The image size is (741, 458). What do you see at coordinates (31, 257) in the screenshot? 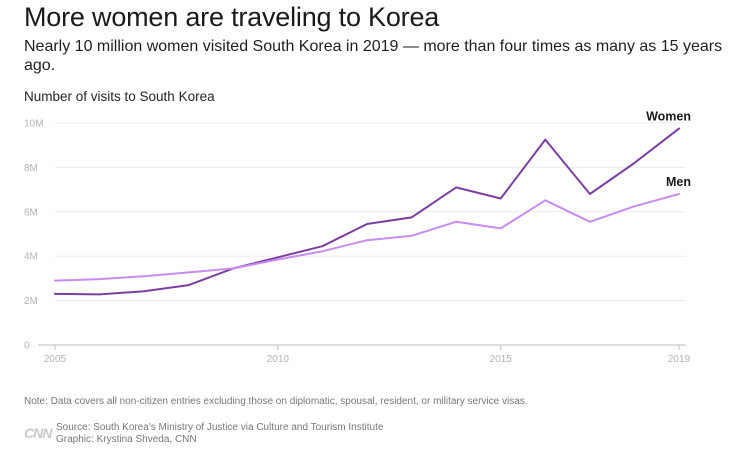
I see `y-tick-label: 4M` at bounding box center [31, 257].